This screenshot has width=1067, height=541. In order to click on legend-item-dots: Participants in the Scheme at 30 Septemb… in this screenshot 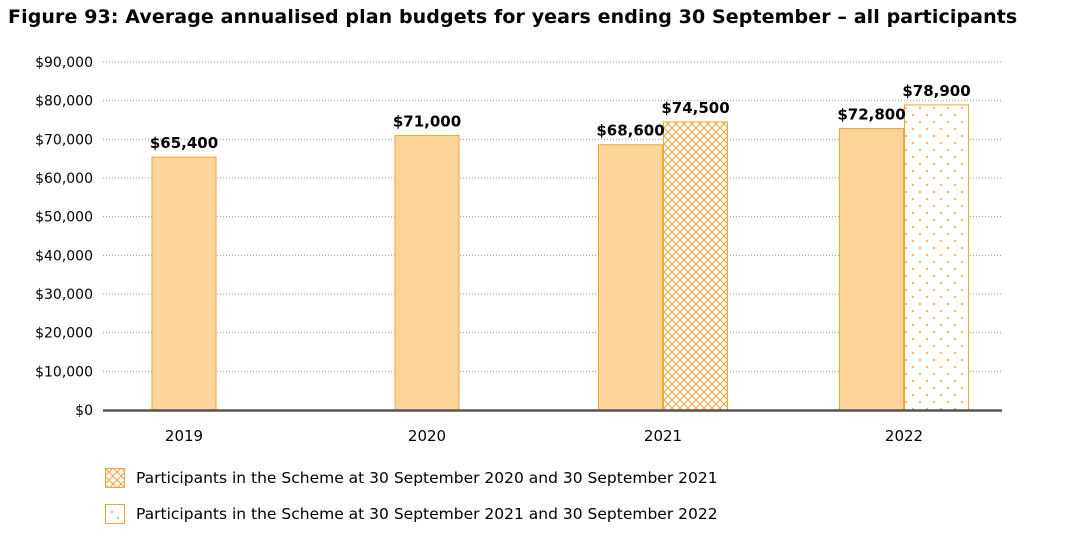, I will do `click(411, 514)`.